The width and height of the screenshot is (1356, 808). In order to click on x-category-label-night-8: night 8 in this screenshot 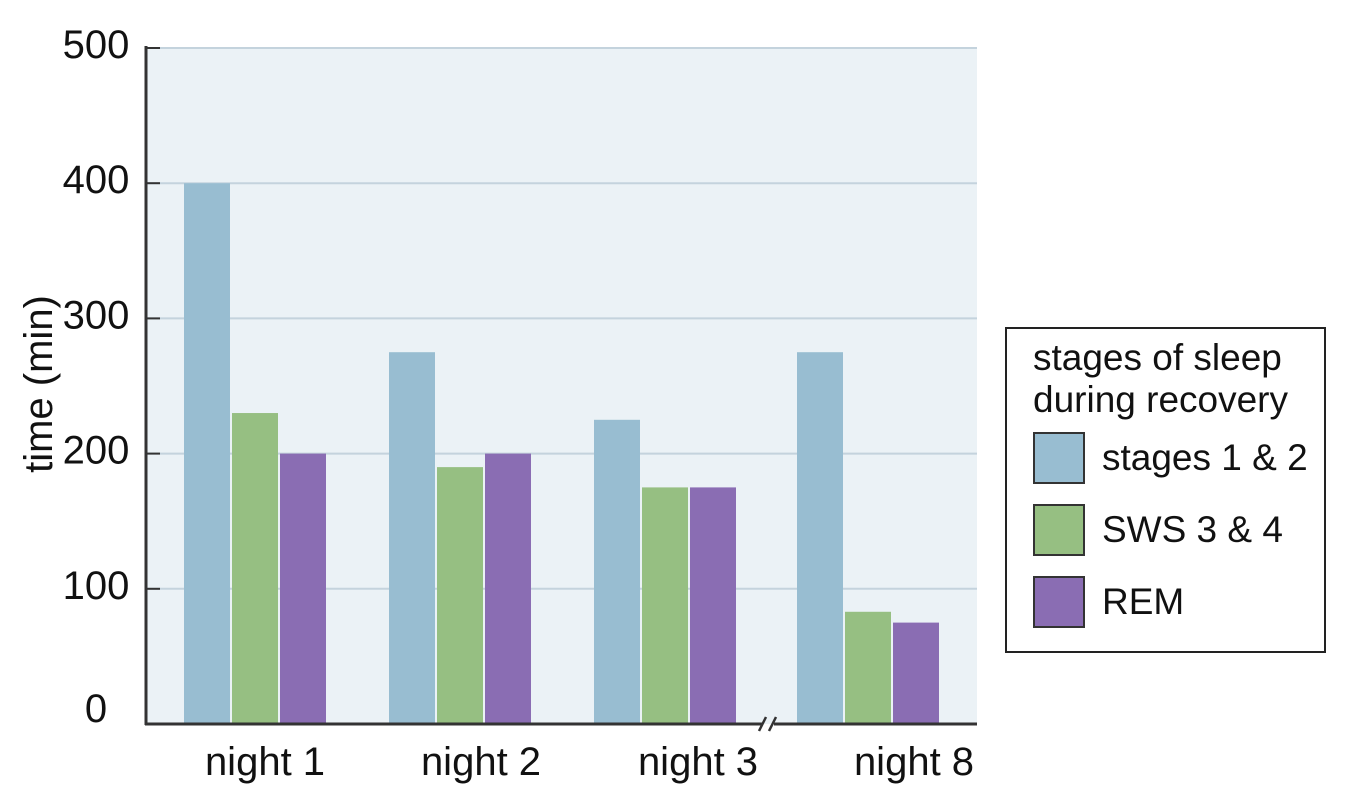, I will do `click(914, 762)`.